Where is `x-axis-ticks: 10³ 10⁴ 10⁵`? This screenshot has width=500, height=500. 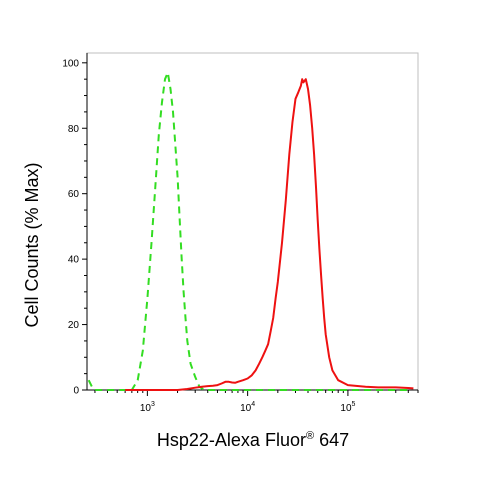 x-axis-ticks: 10³ 10⁴ 10⁵ is located at coordinates (256, 402).